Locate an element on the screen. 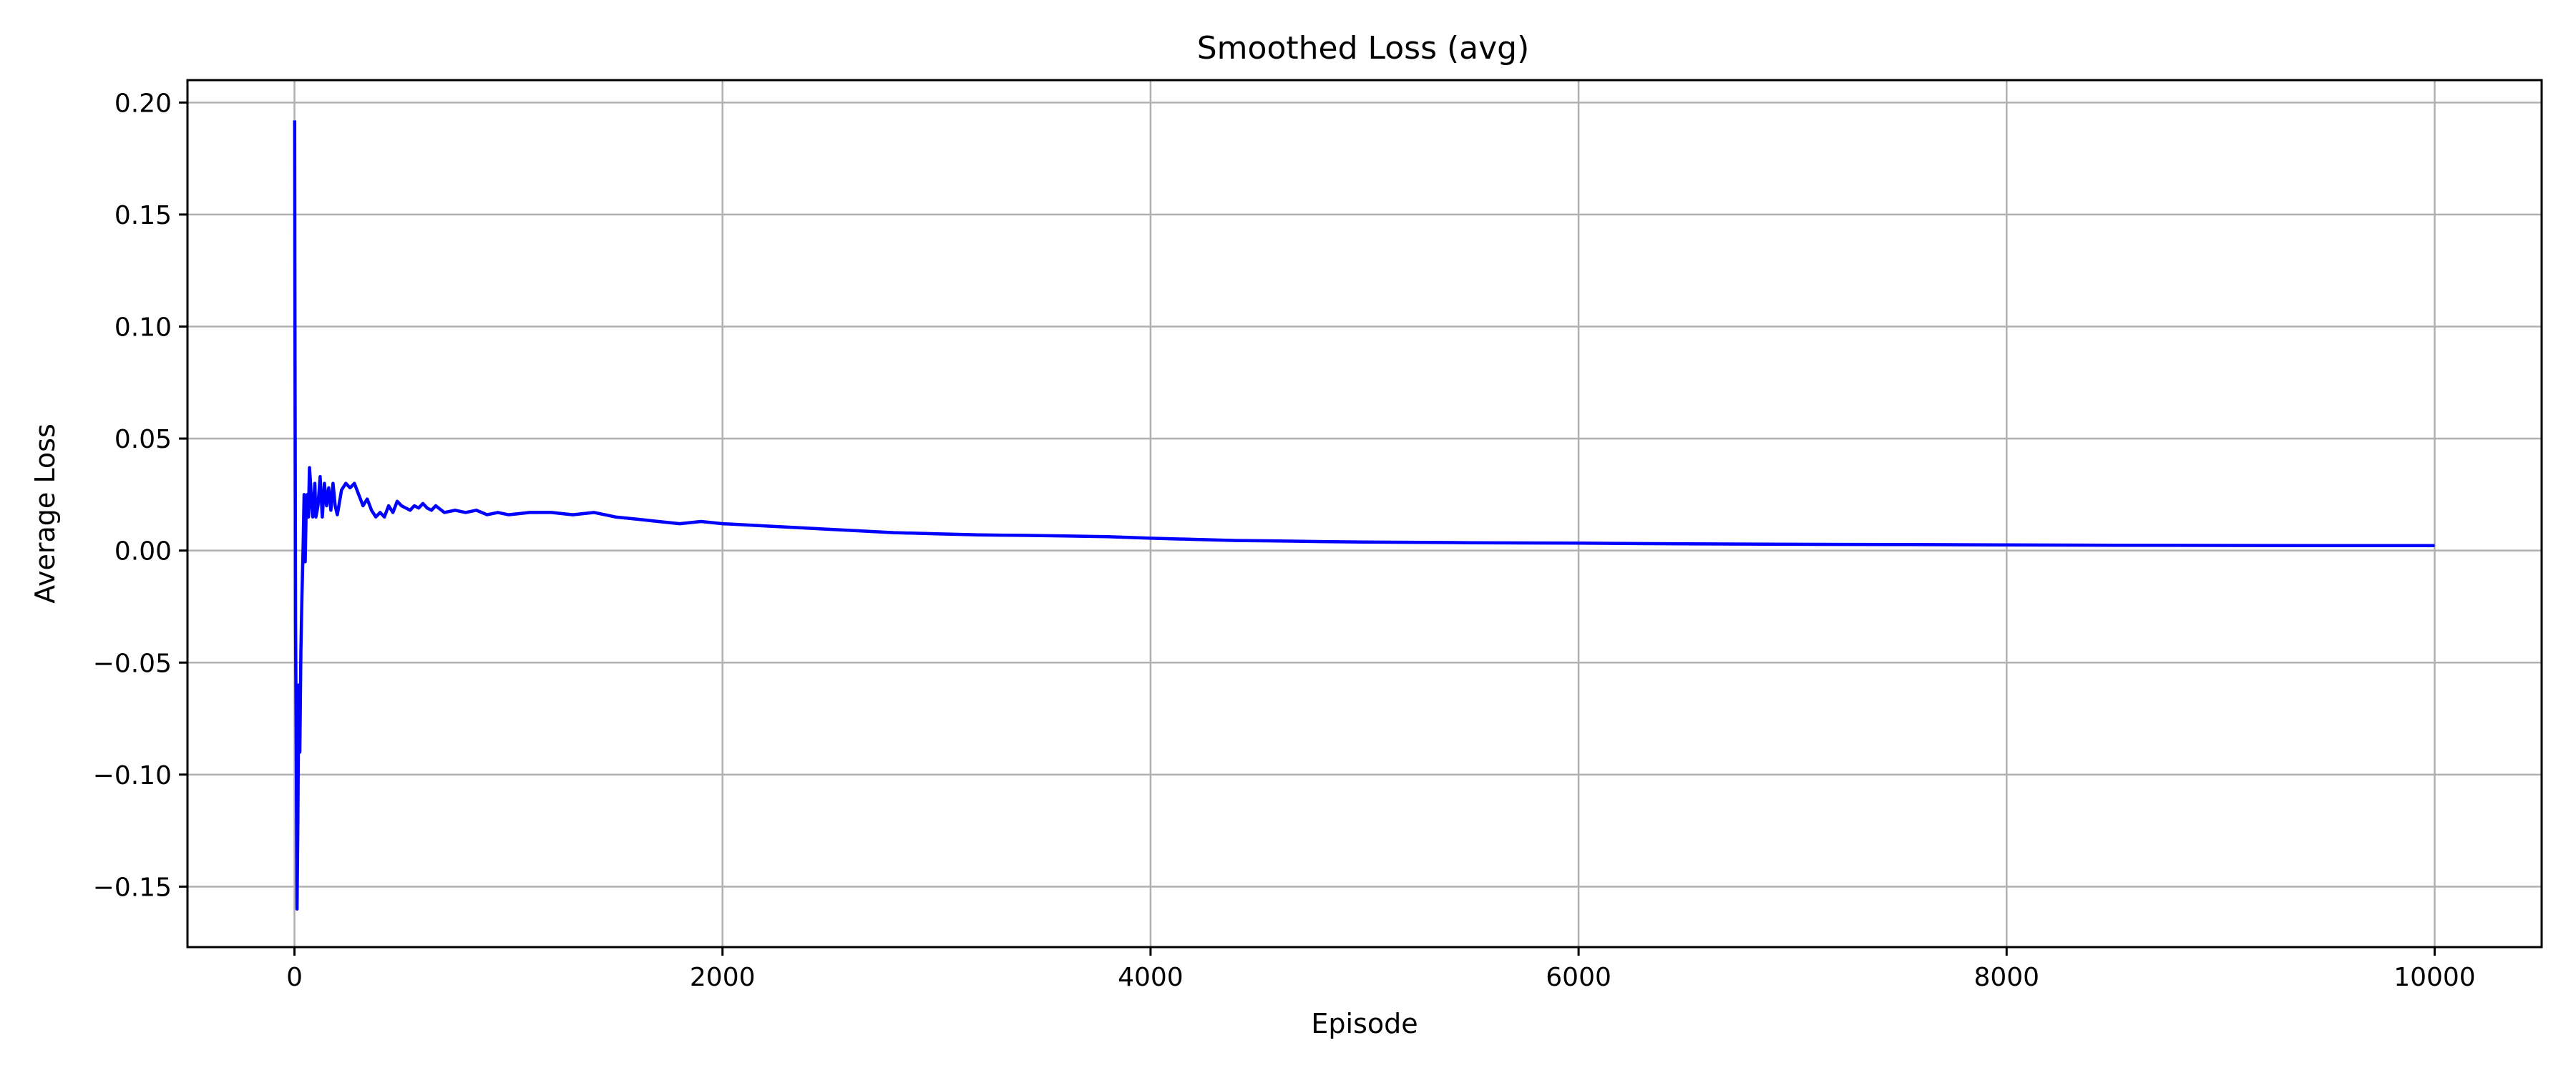 The height and width of the screenshot is (1073, 2576). y-axis-label: Average Loss is located at coordinates (45, 513).